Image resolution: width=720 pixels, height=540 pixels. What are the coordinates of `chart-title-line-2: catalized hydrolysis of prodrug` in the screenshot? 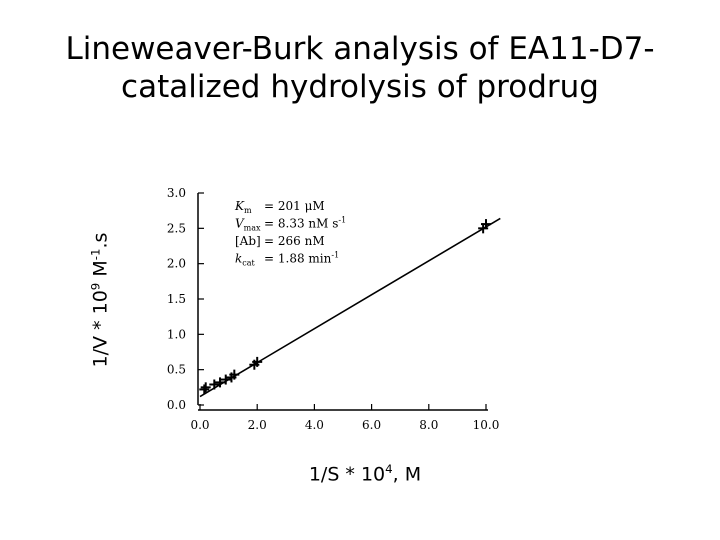 It's located at (360, 87).